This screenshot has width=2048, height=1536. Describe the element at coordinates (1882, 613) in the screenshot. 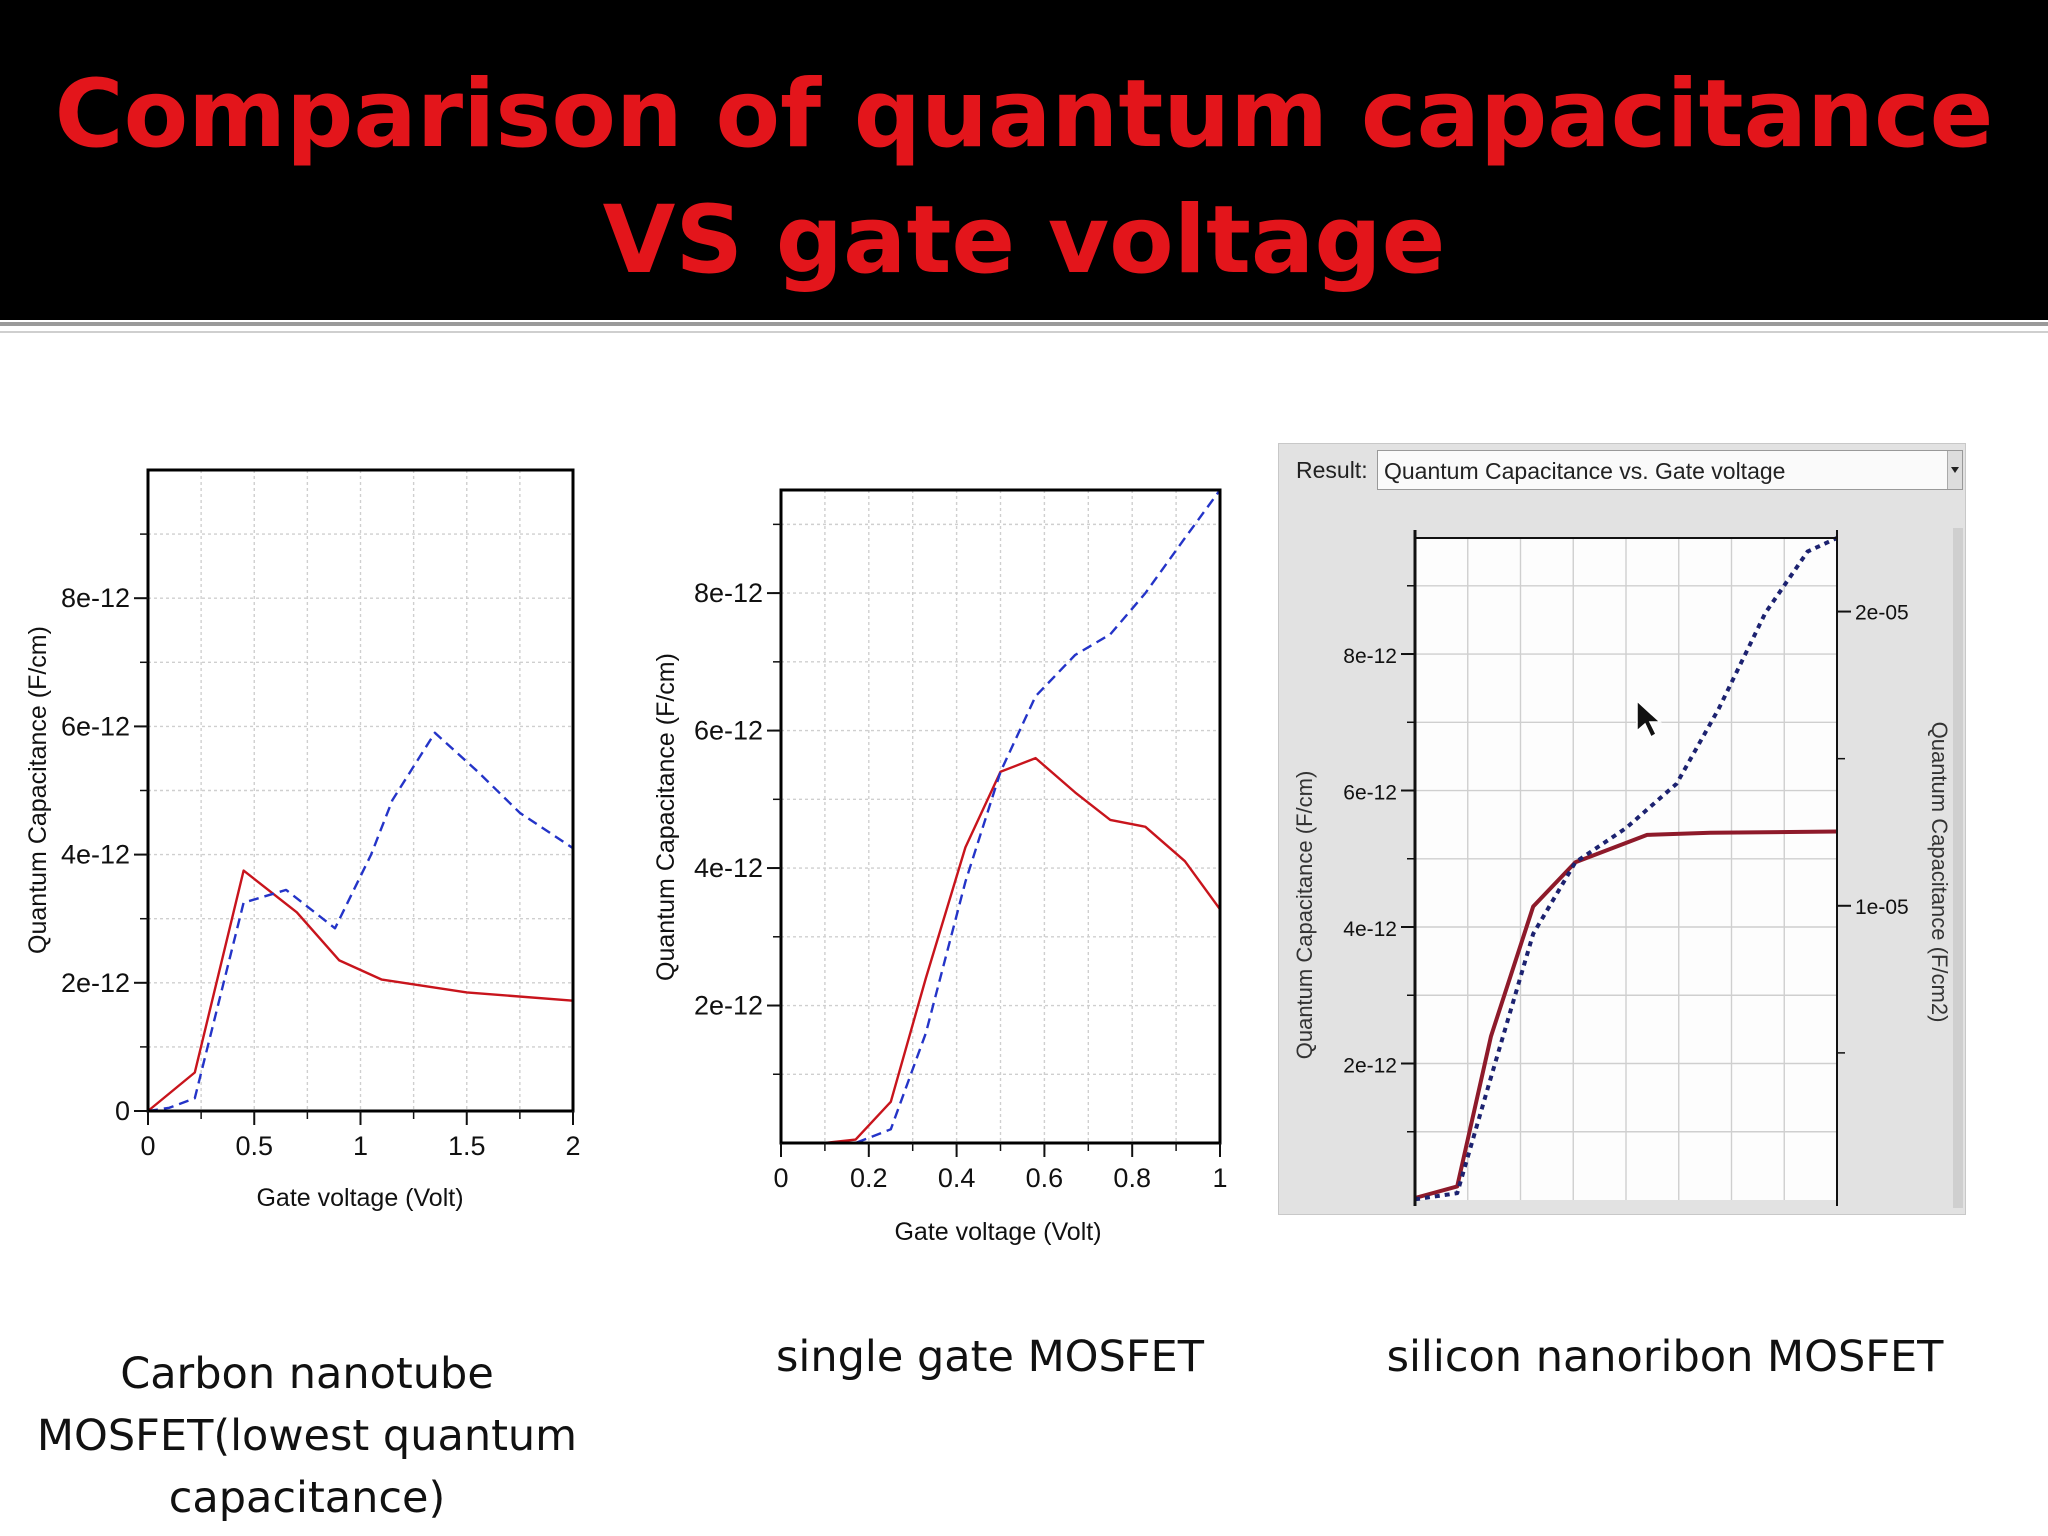

I see `nr-y2-tick-label: 2e-05` at that location.